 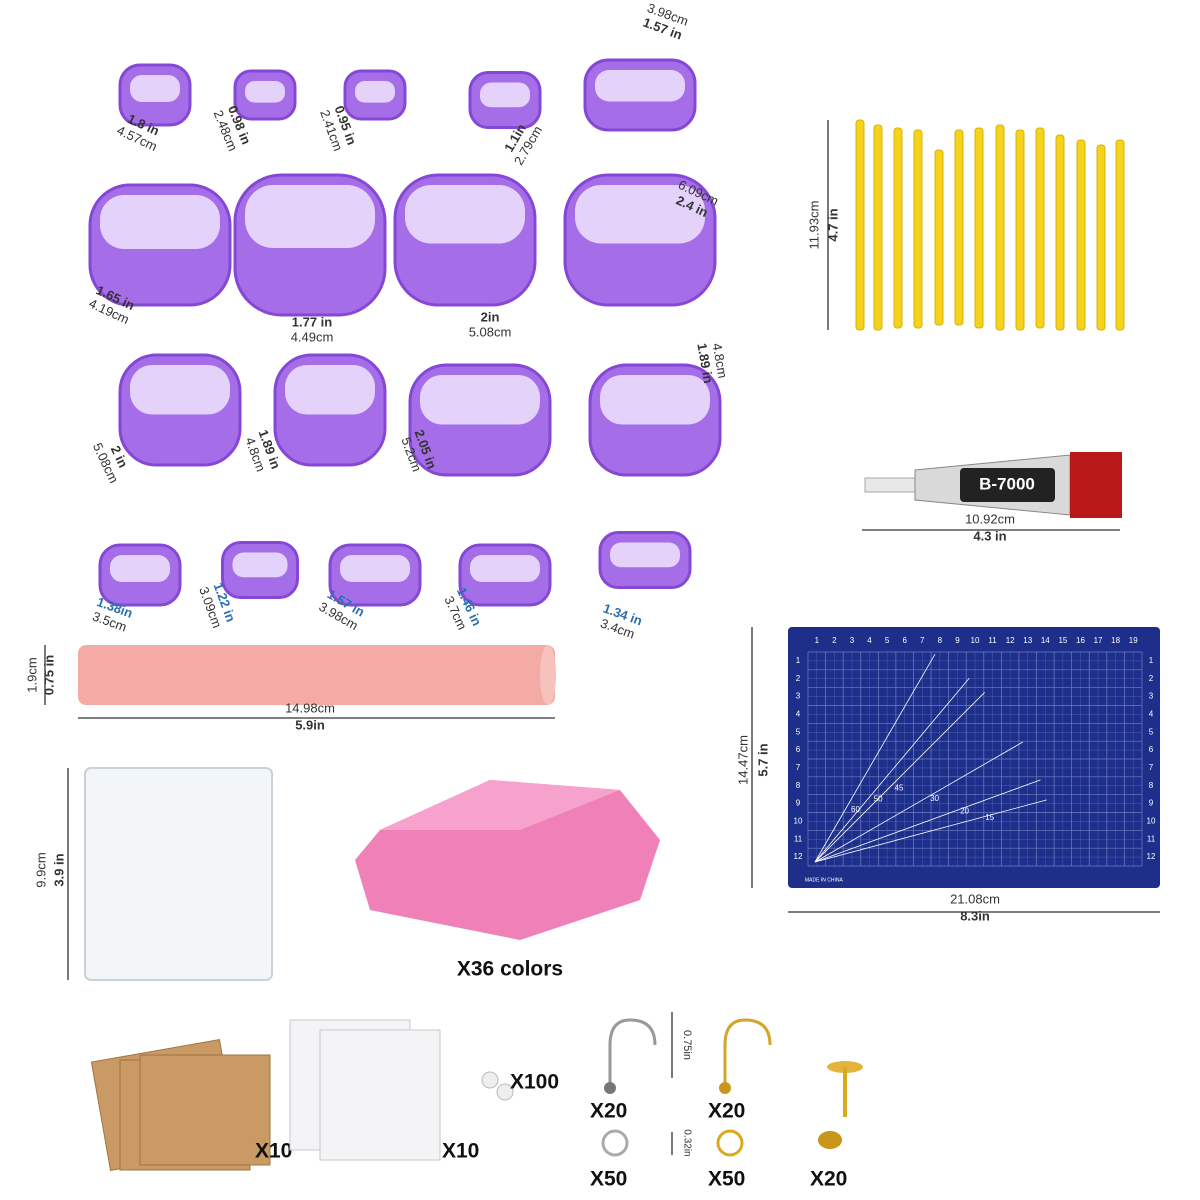 What do you see at coordinates (1045, 640) in the screenshot?
I see `mat-number: 14` at bounding box center [1045, 640].